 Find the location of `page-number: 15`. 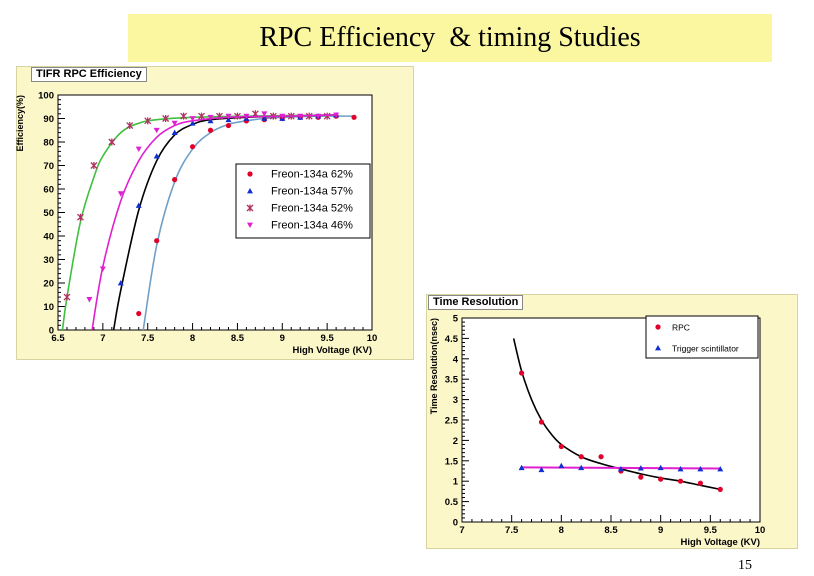

page-number: 15 is located at coordinates (745, 565).